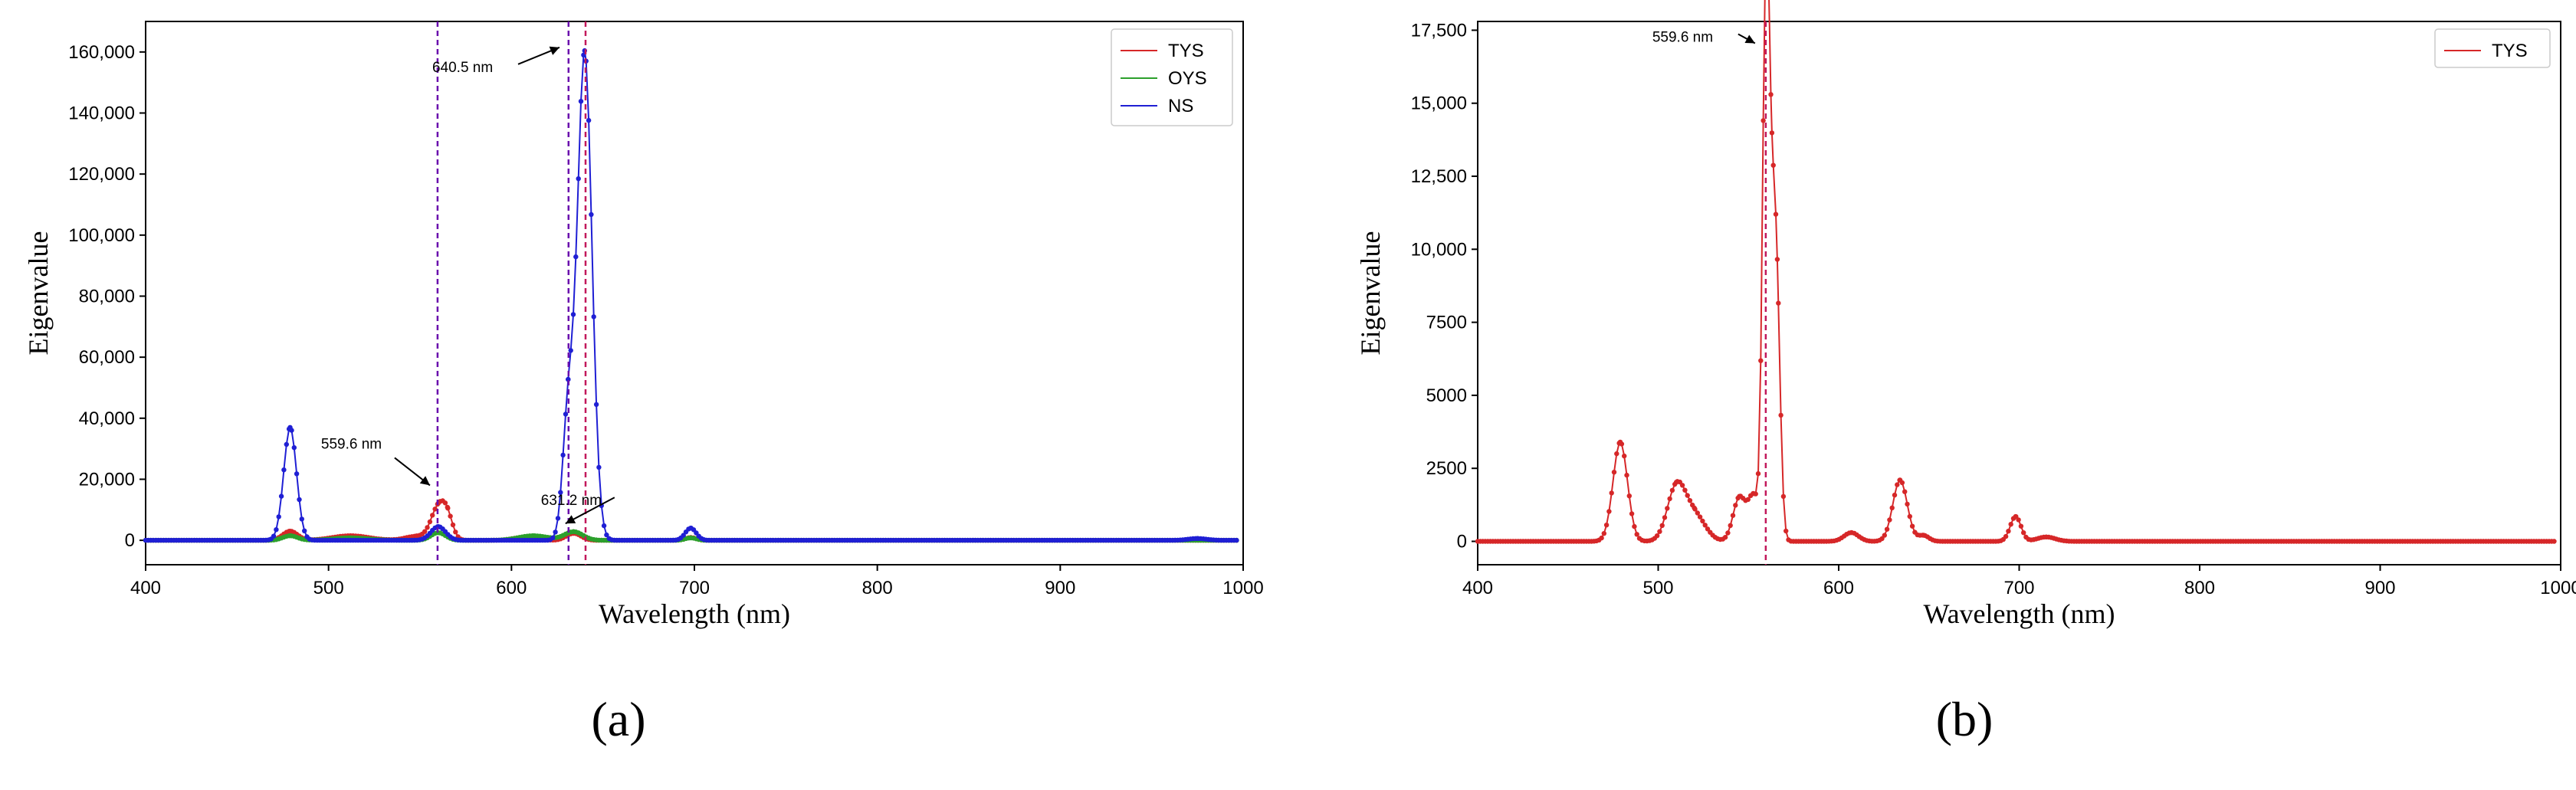 The width and height of the screenshot is (2576, 790). Describe the element at coordinates (2510, 51) in the screenshot. I see `legend-label-tys: TYS` at that location.